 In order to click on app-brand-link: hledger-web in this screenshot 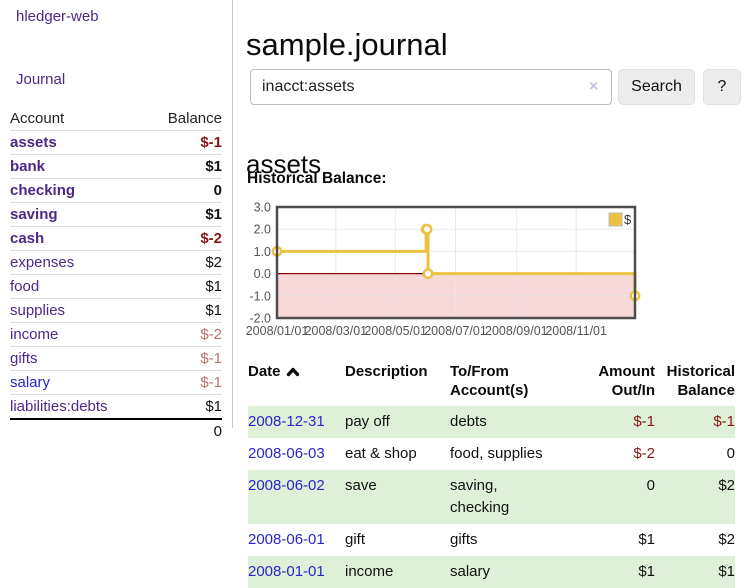, I will do `click(57, 16)`.